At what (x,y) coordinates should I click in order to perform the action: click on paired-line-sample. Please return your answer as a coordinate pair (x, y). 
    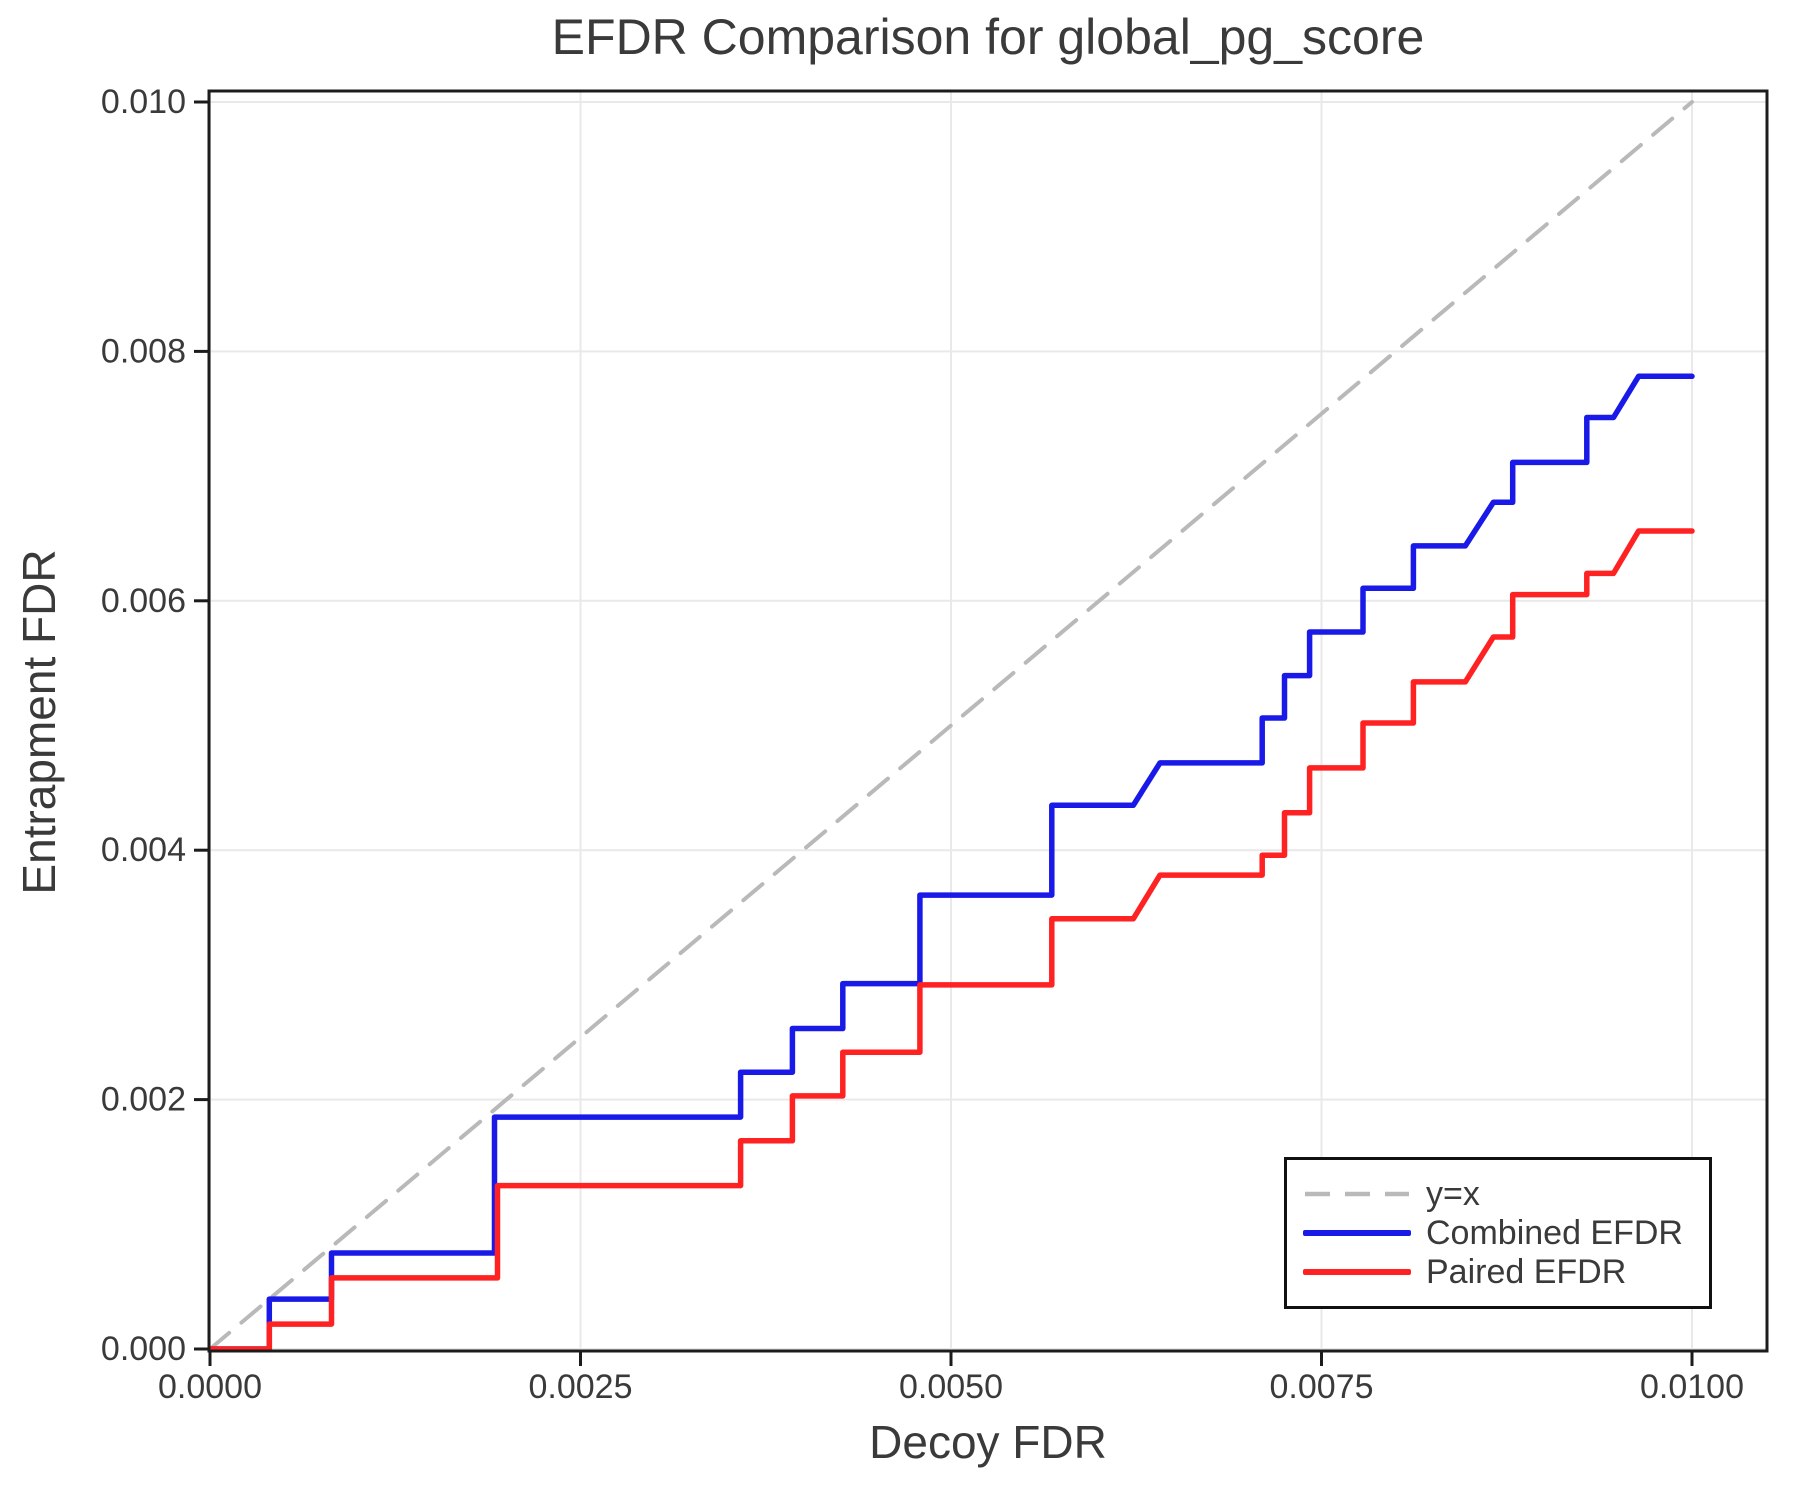
    Looking at the image, I should click on (1357, 1272).